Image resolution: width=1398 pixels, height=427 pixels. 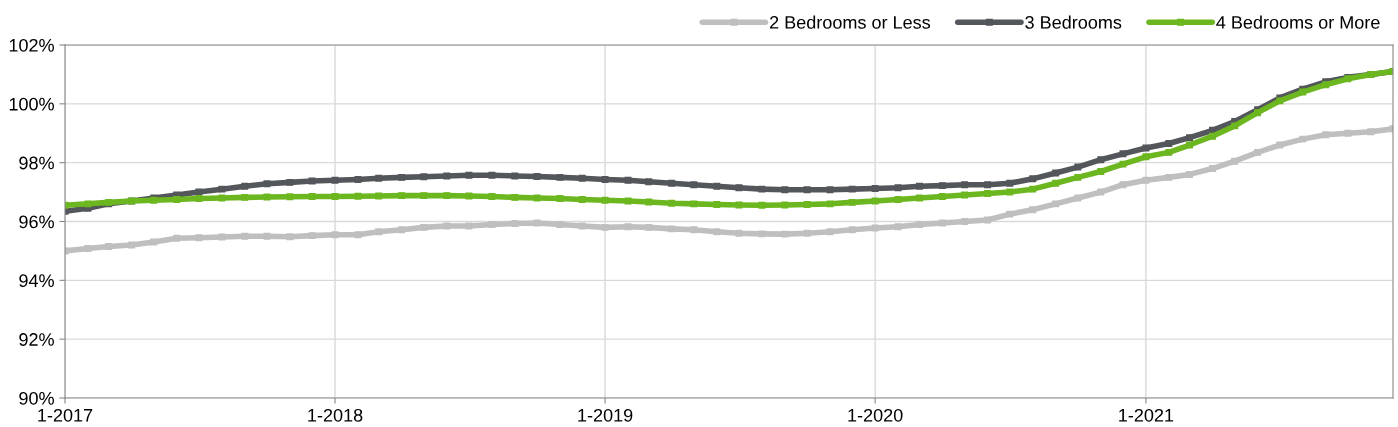 I want to click on y-tick-label: 96%, so click(x=36, y=222).